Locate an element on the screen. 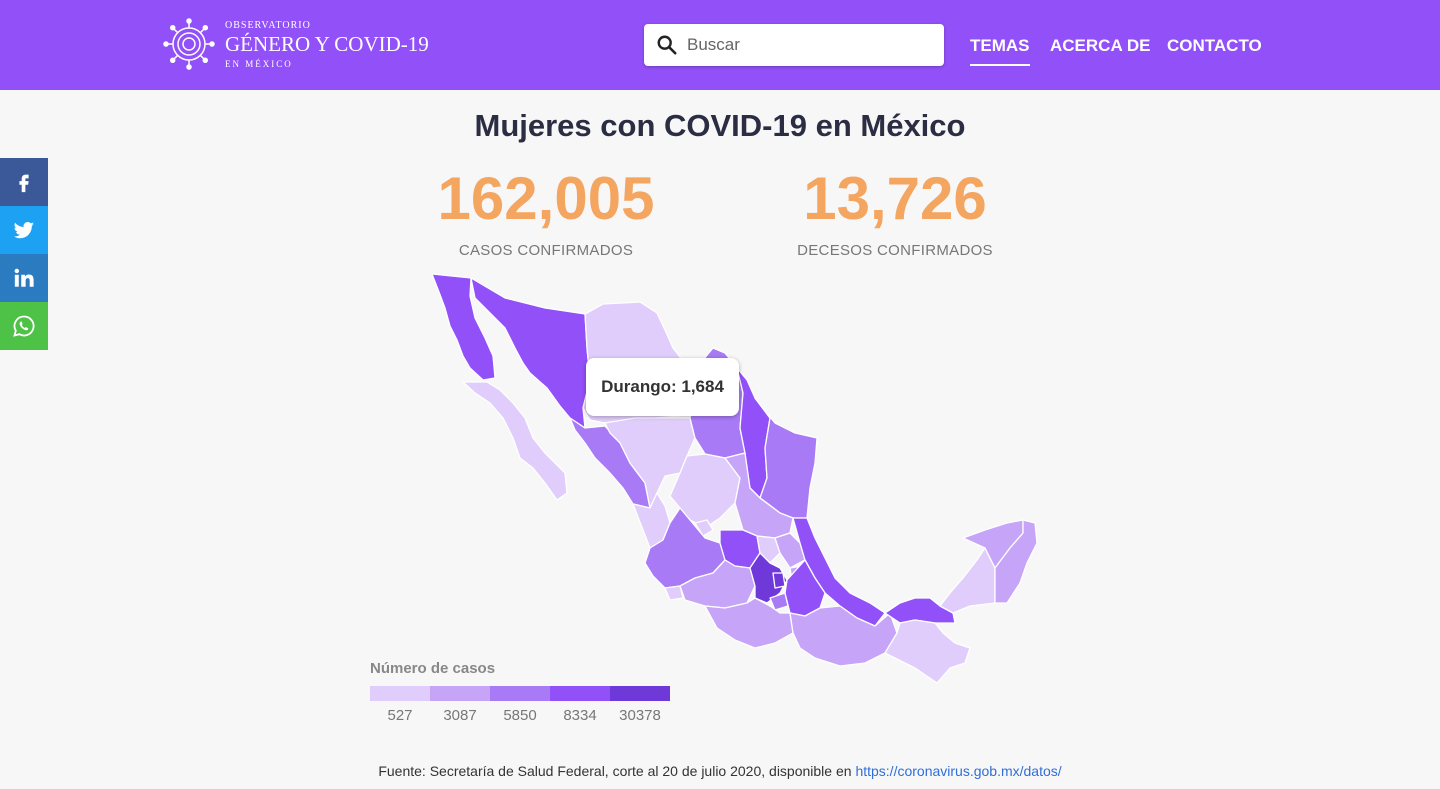 The width and height of the screenshot is (1440, 789). legend-label-3: 5850 is located at coordinates (520, 715).